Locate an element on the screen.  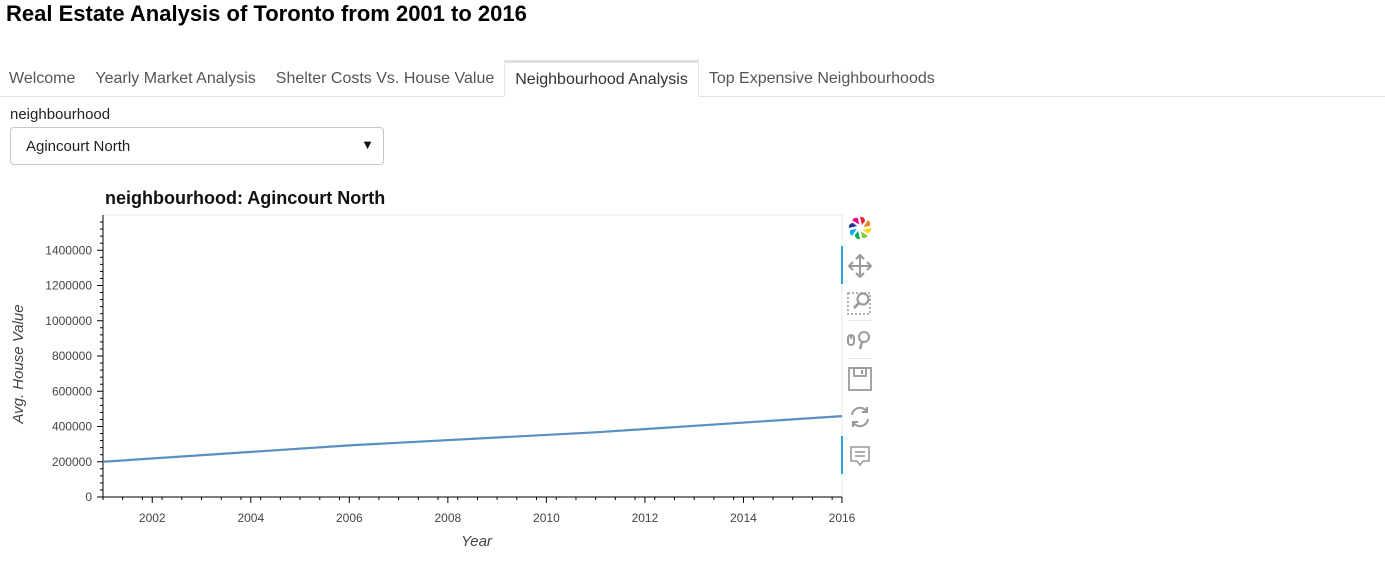
wheel-zoom-icon is located at coordinates (860, 341).